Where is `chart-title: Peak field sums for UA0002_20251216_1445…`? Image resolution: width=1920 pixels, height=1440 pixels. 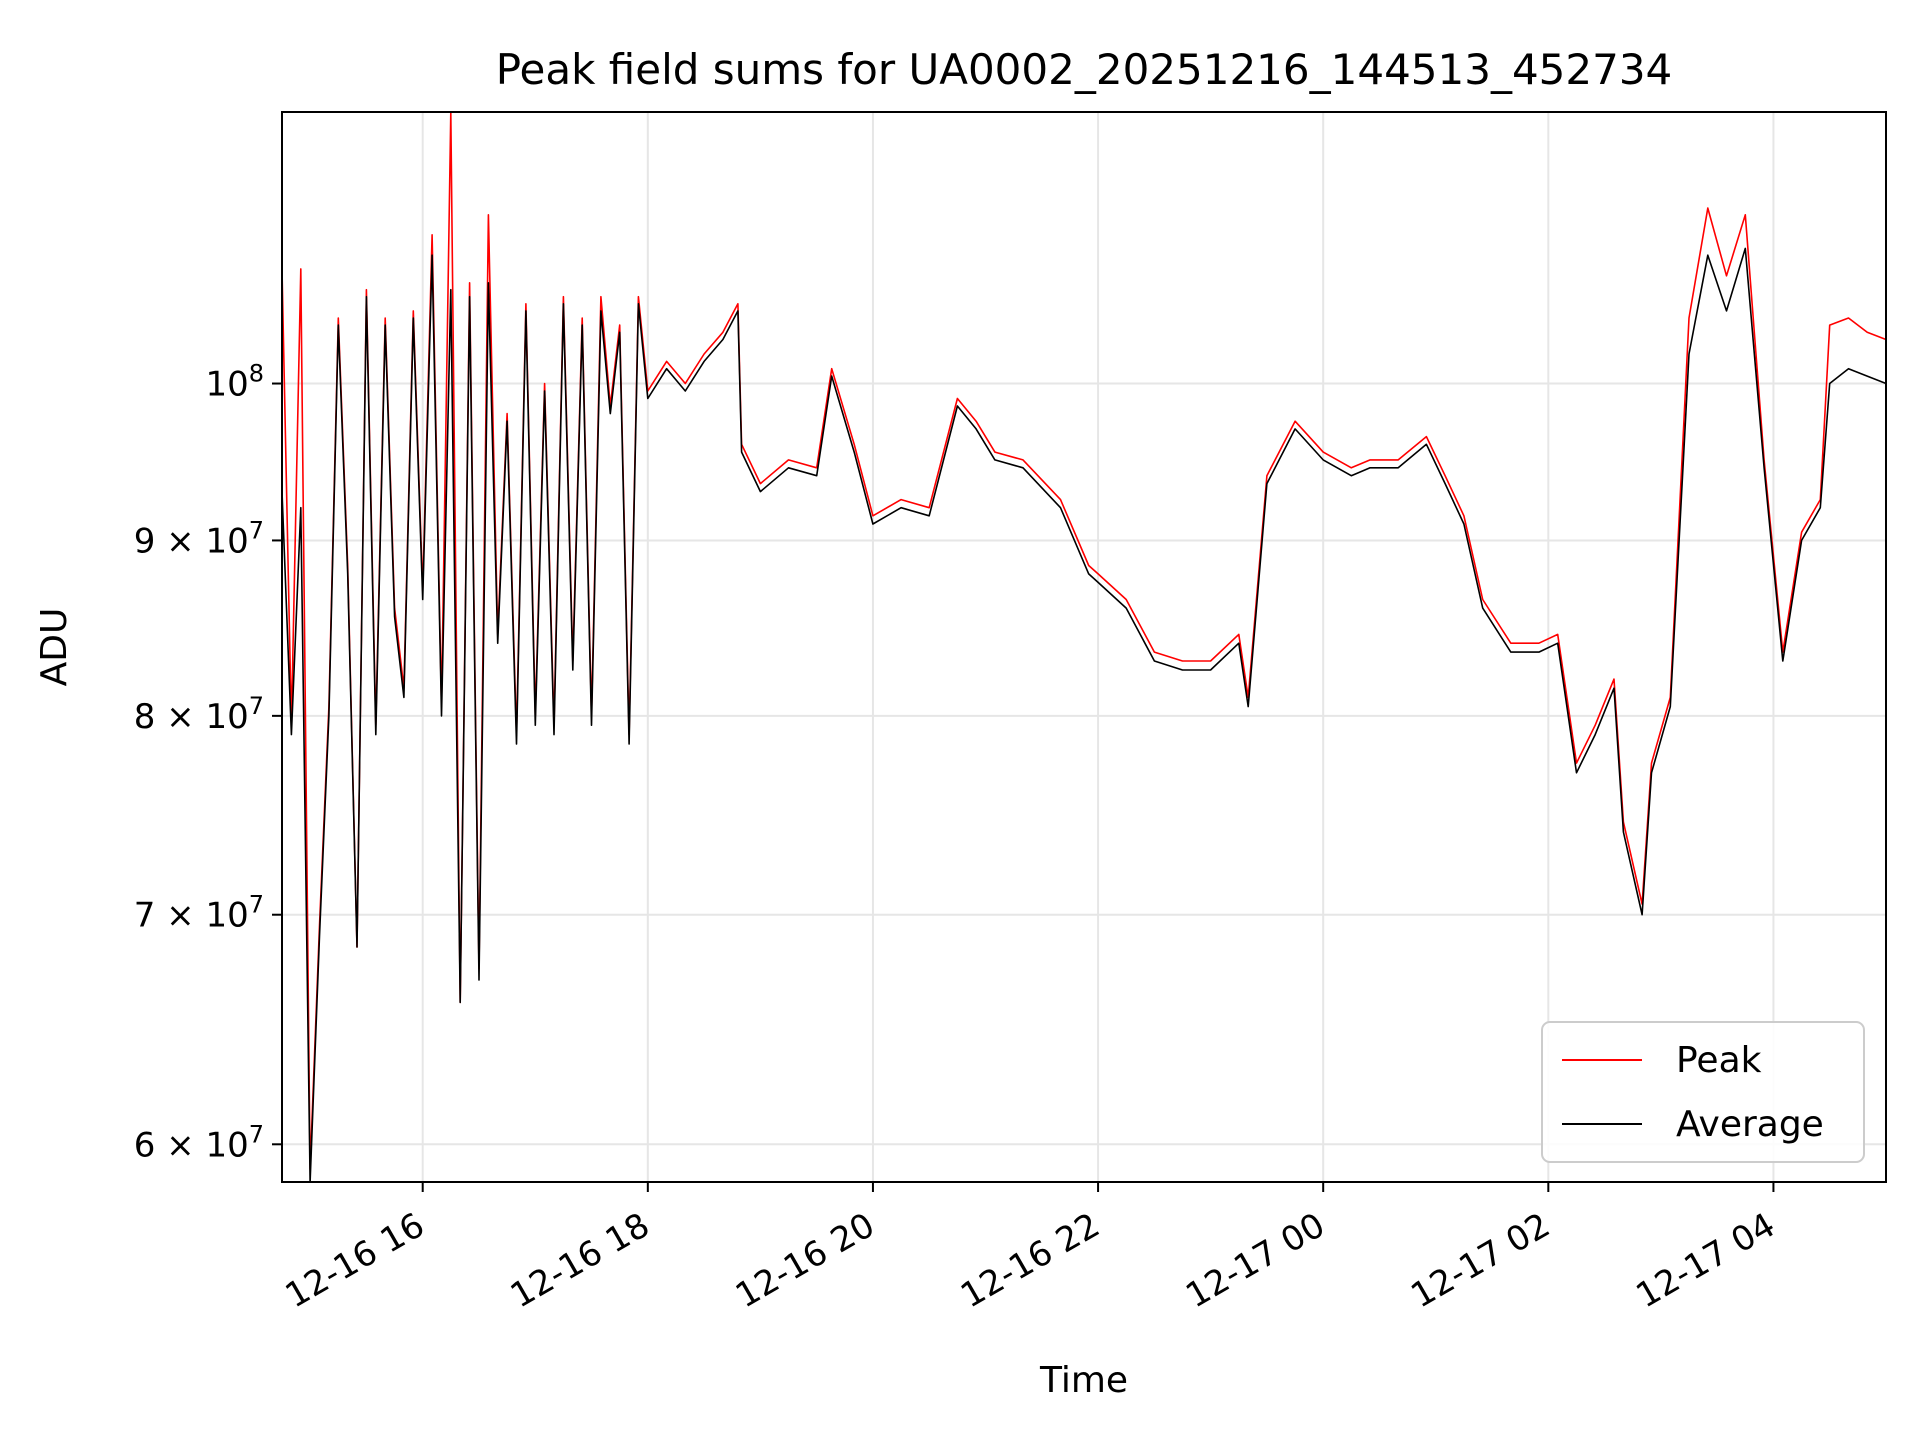
chart-title: Peak field sums for UA0002_20251216_1445… is located at coordinates (1084, 69).